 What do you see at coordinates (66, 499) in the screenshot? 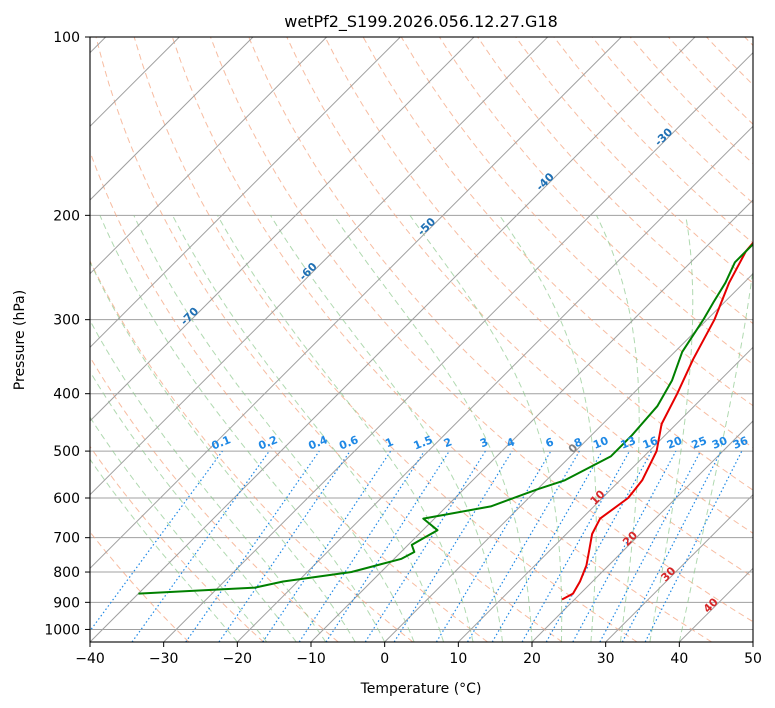
I see `y-tick-label: 600` at bounding box center [66, 499].